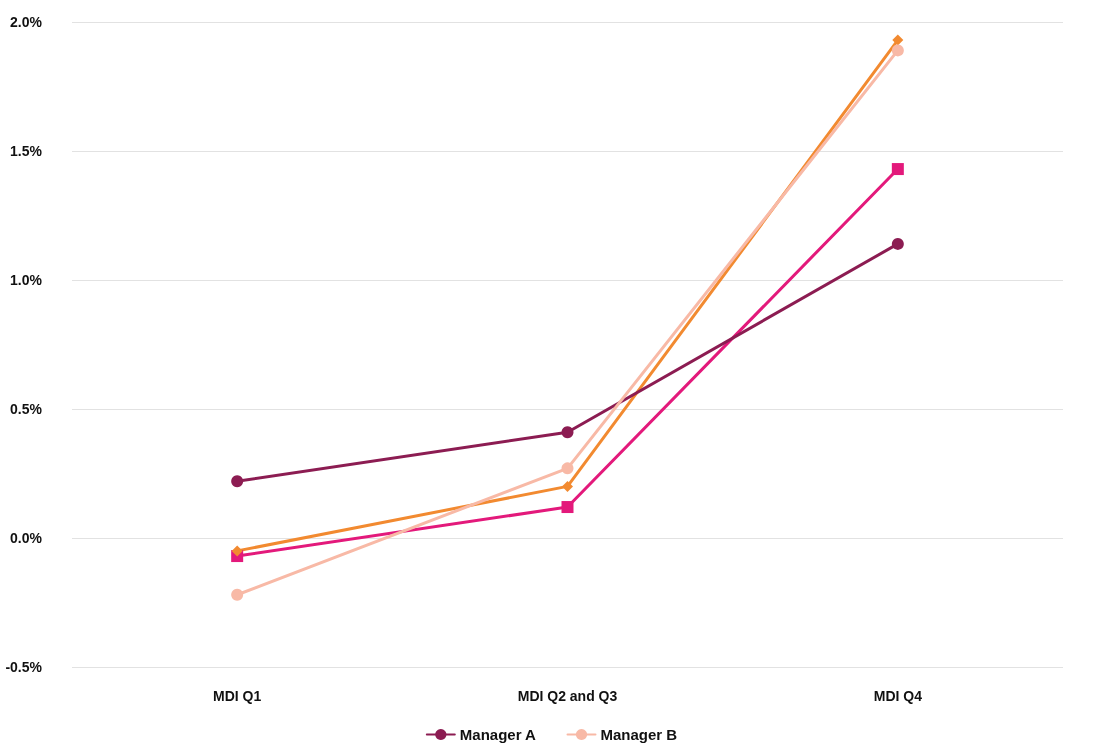  What do you see at coordinates (26, 280) in the screenshot?
I see `y-tick-label: 1.0%` at bounding box center [26, 280].